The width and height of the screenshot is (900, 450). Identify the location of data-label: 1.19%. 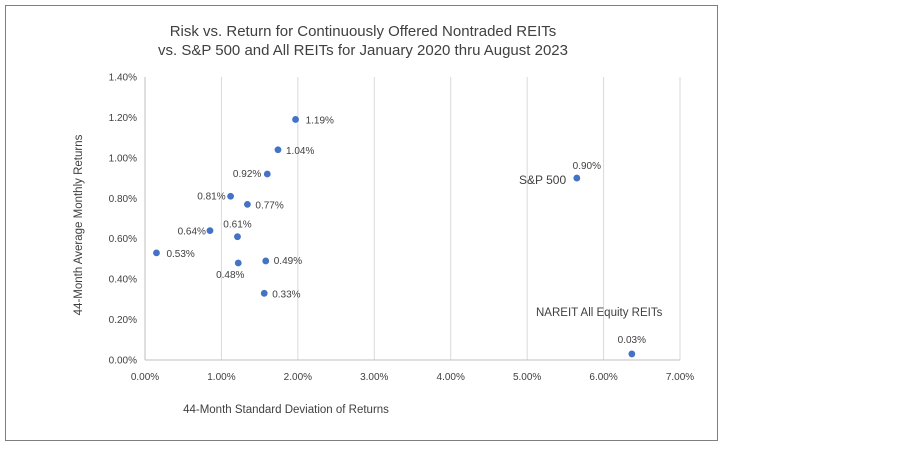
(320, 120).